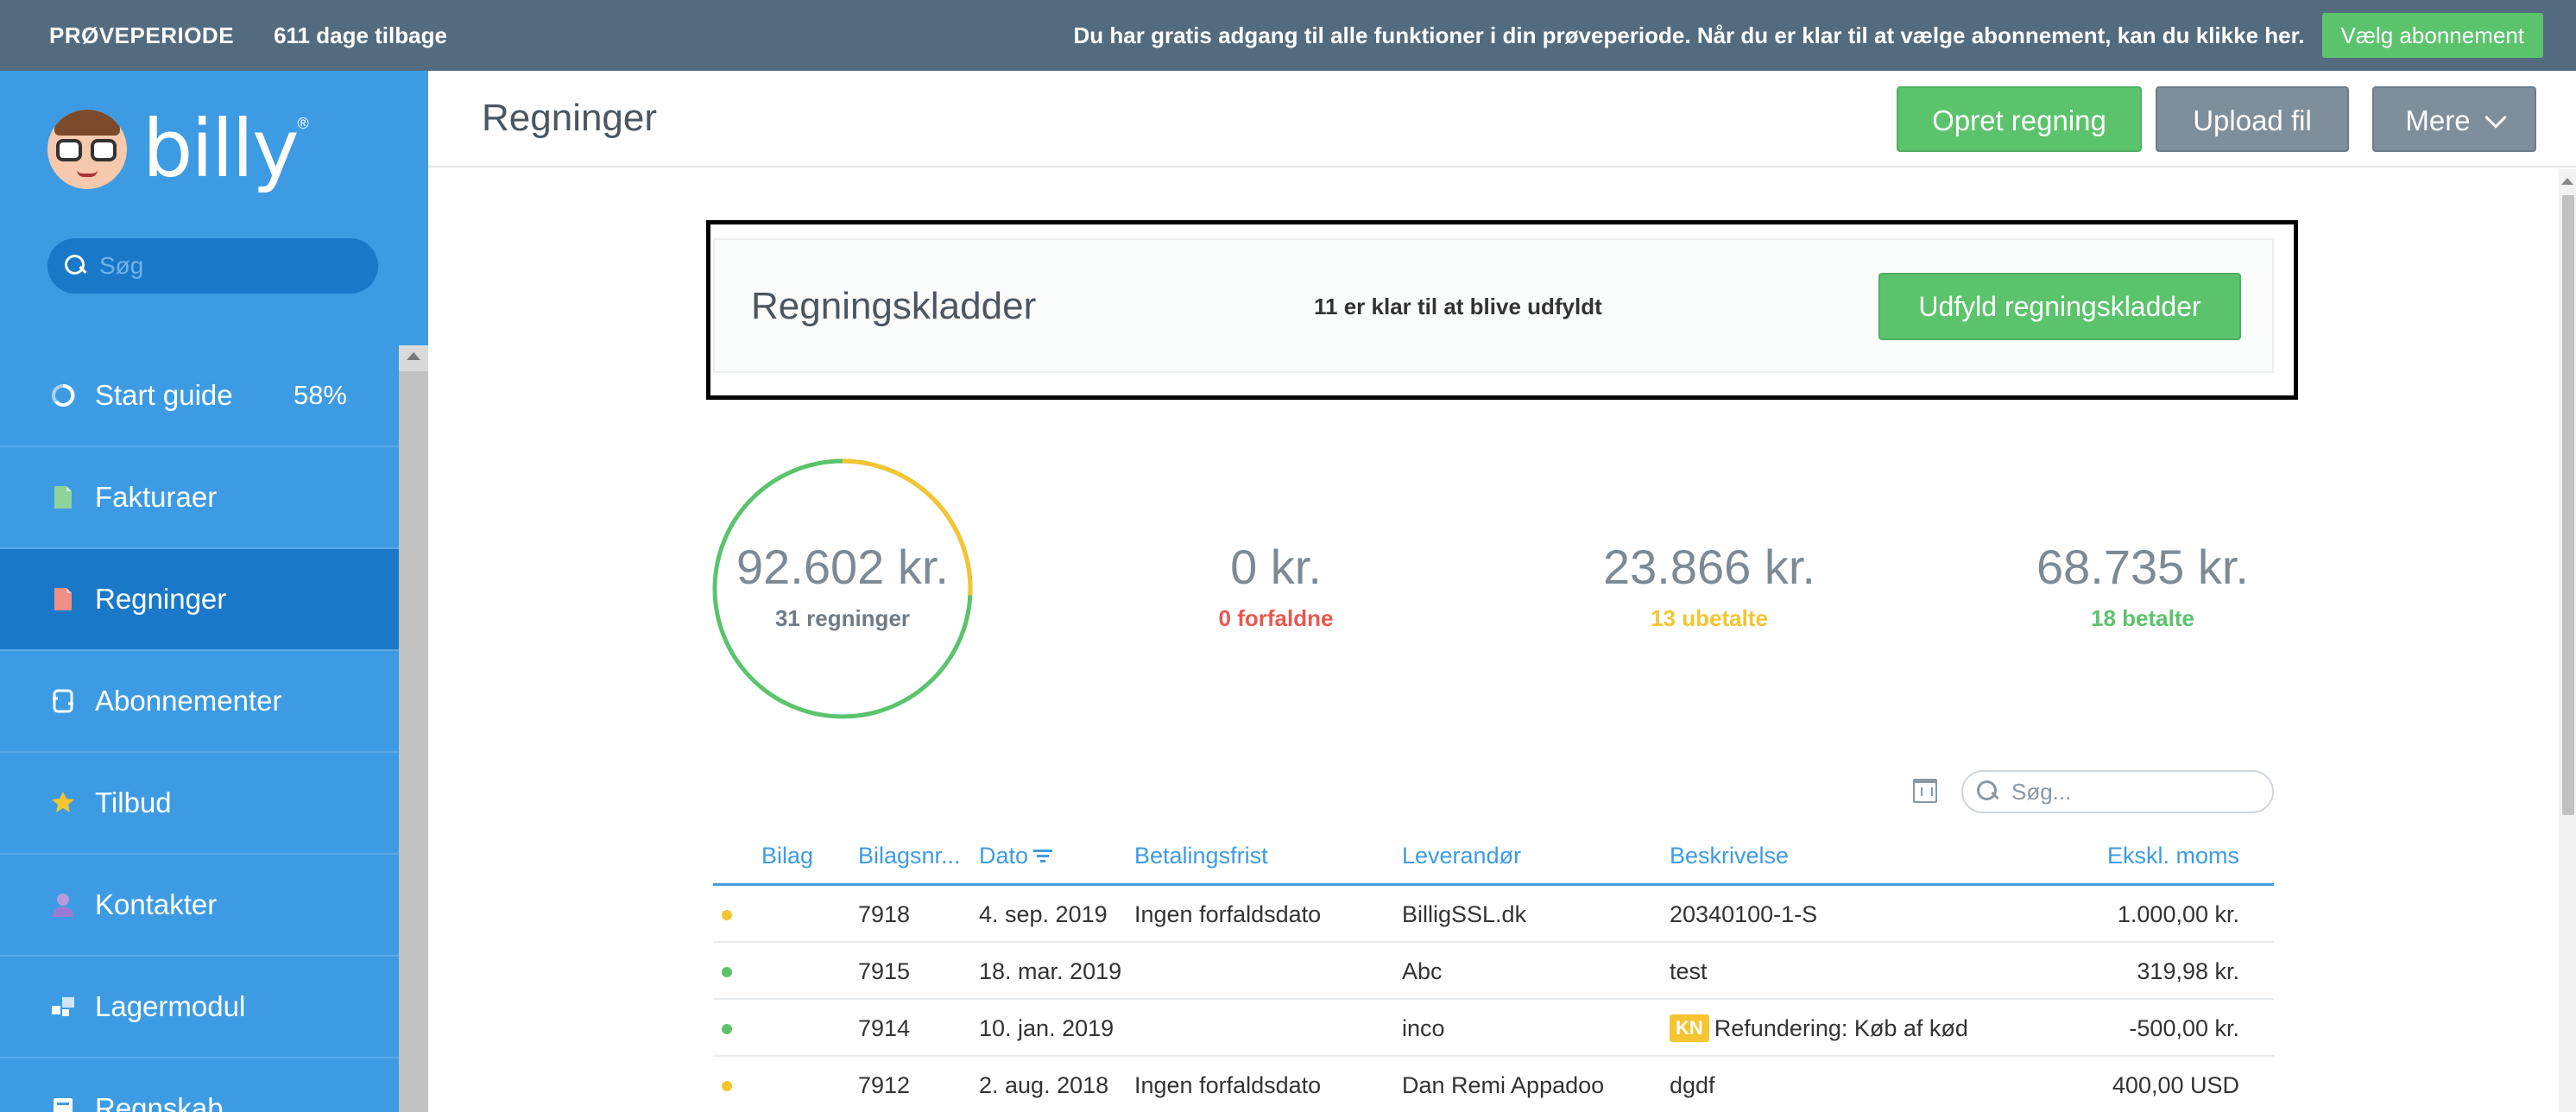 The image size is (2576, 1112). I want to click on table-row: 7915 18. mar. 2019 Abc test 319,98 kr., so click(1493, 971).